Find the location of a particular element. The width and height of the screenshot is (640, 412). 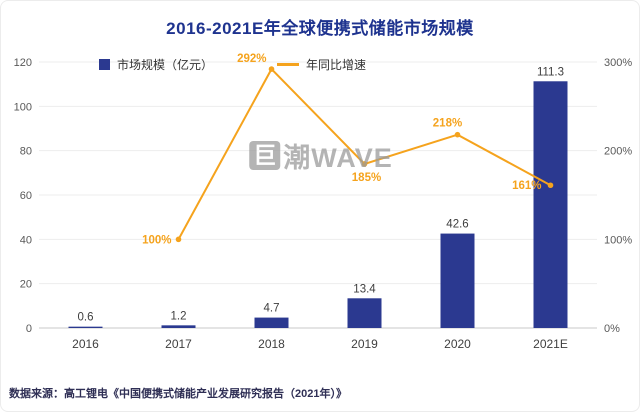

left-axis-tick-label: 120 is located at coordinates (23, 63).